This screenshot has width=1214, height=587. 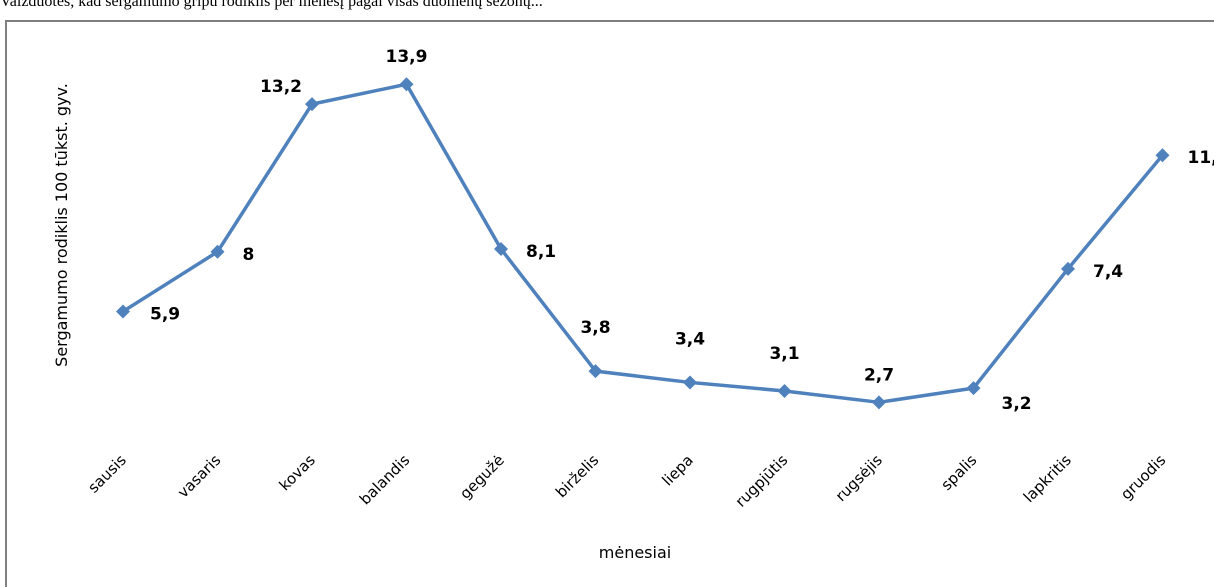 What do you see at coordinates (635, 552) in the screenshot?
I see `x-axis-title: mėnesiai` at bounding box center [635, 552].